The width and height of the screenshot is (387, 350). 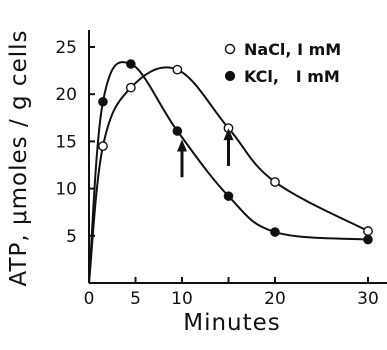 I want to click on x-tick-label-0: 0, so click(x=89, y=299).